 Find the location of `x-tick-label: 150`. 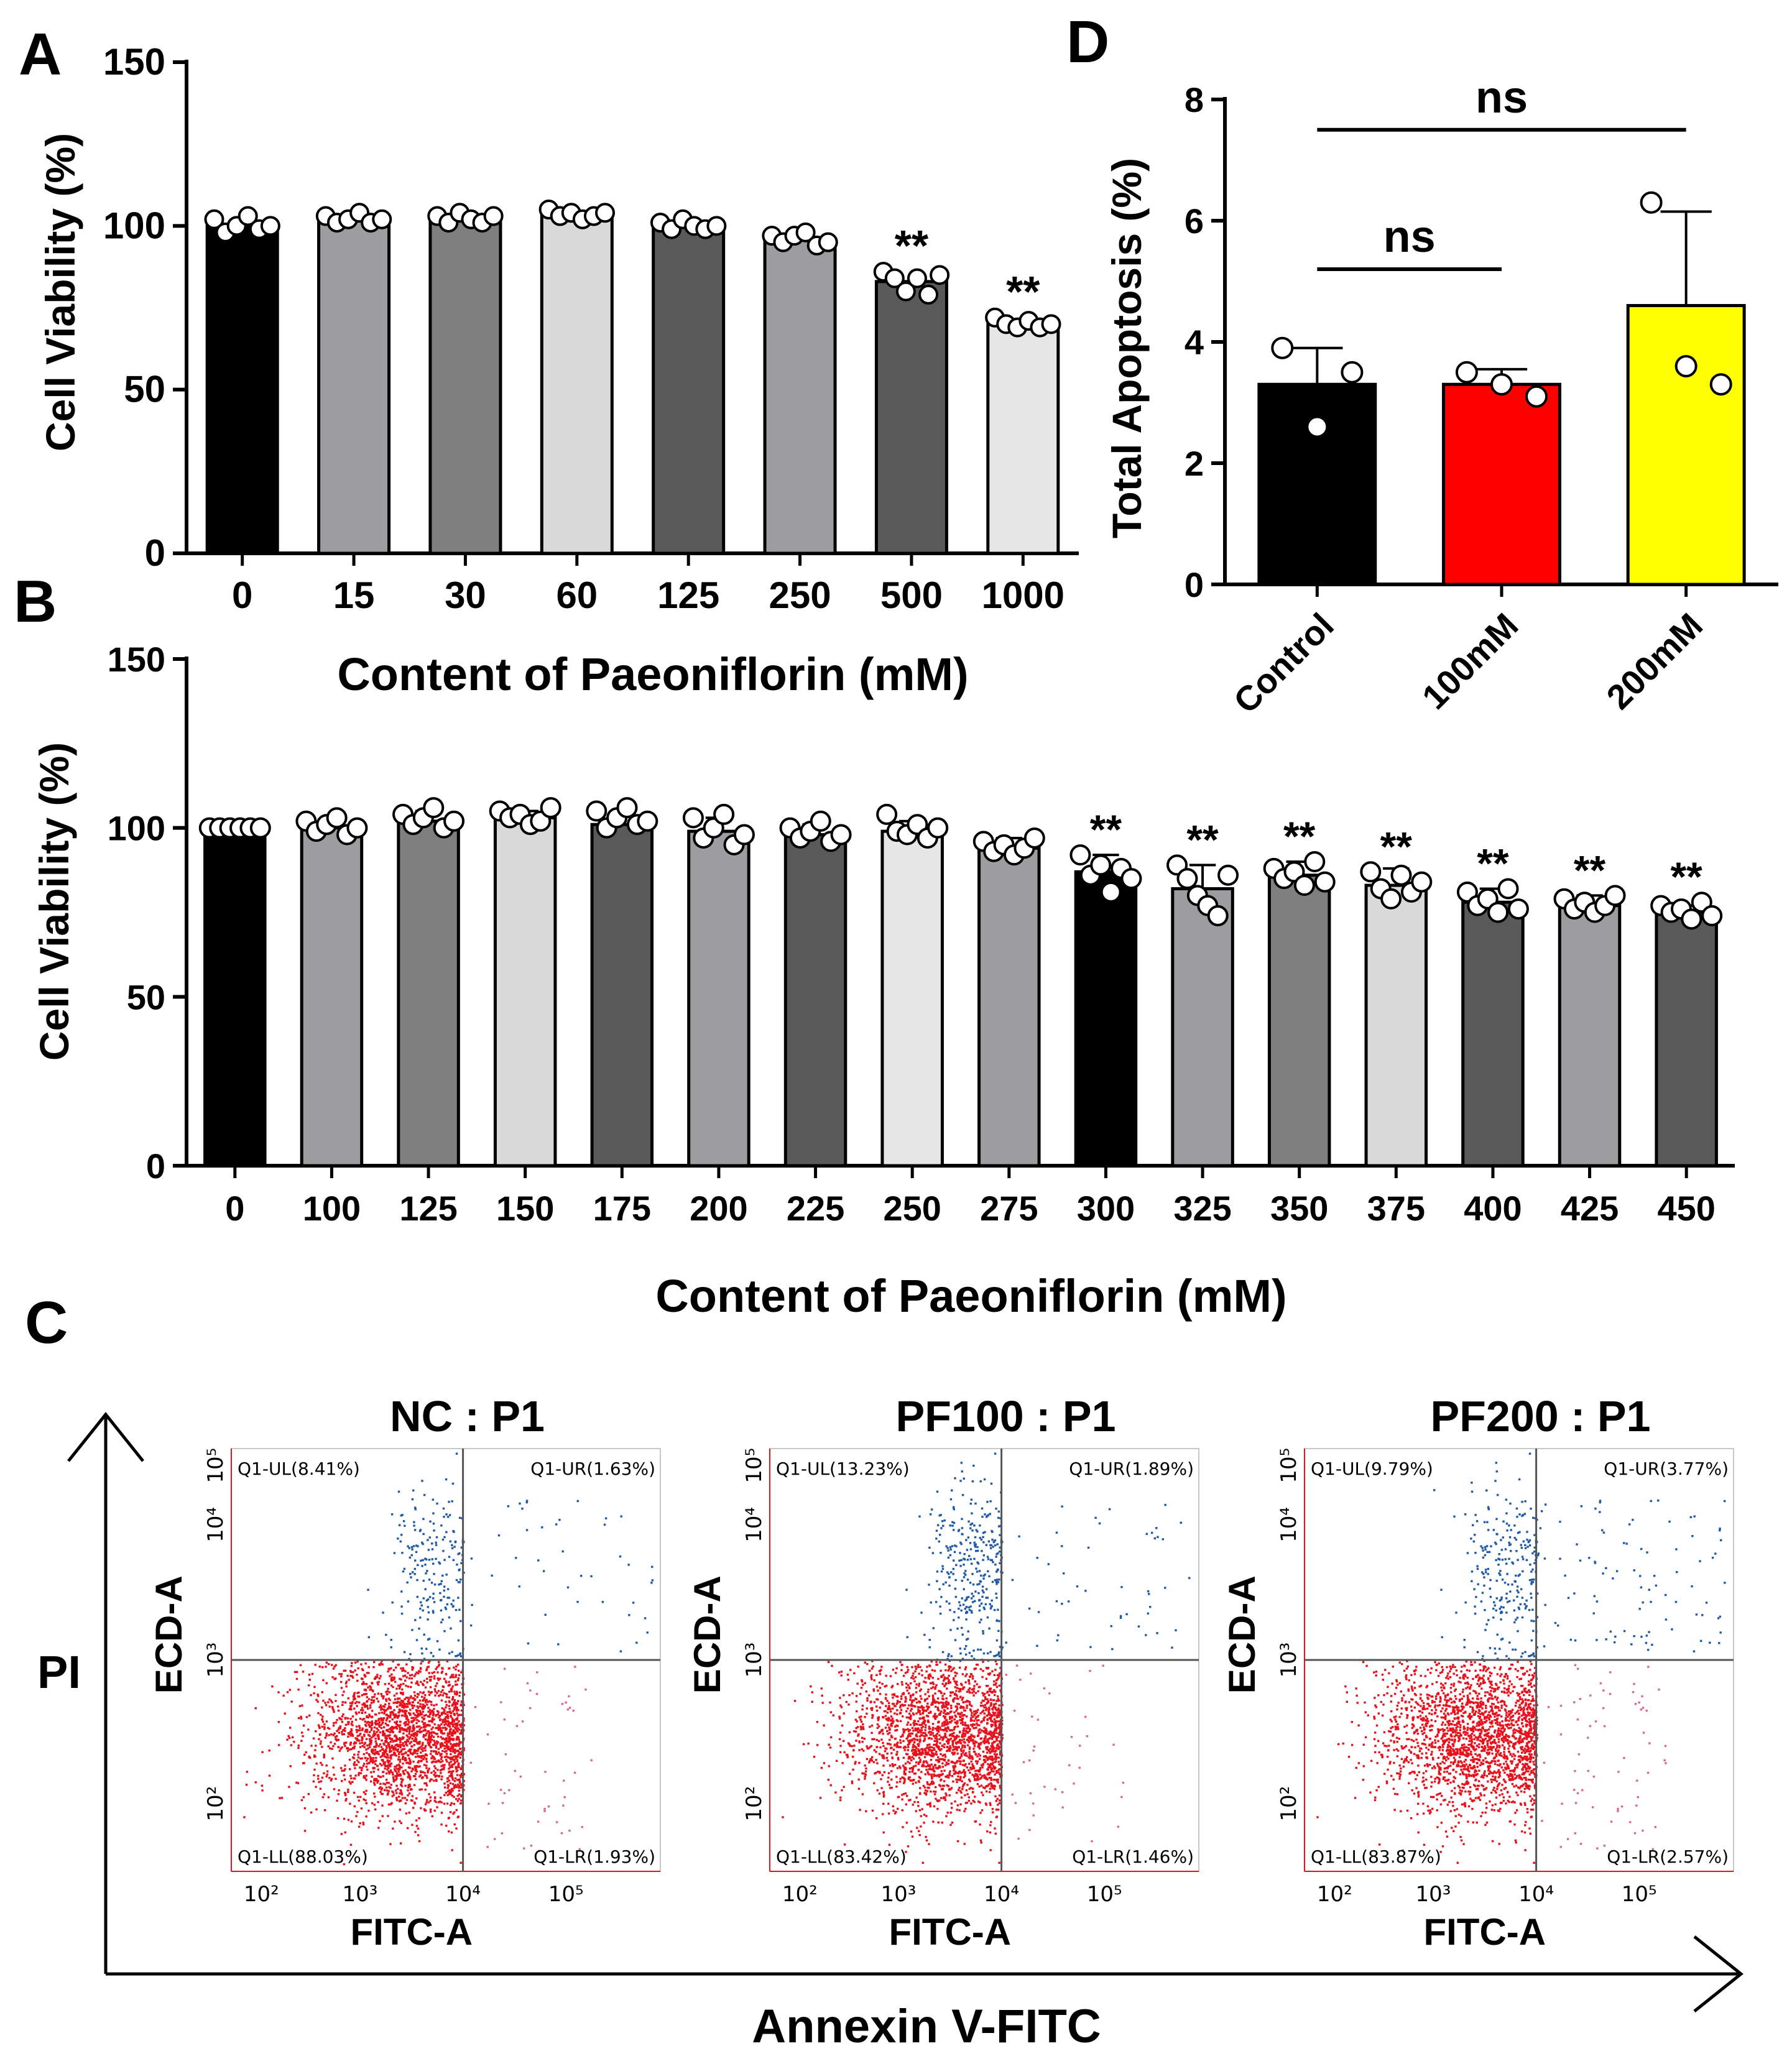

x-tick-label: 150 is located at coordinates (525, 1208).